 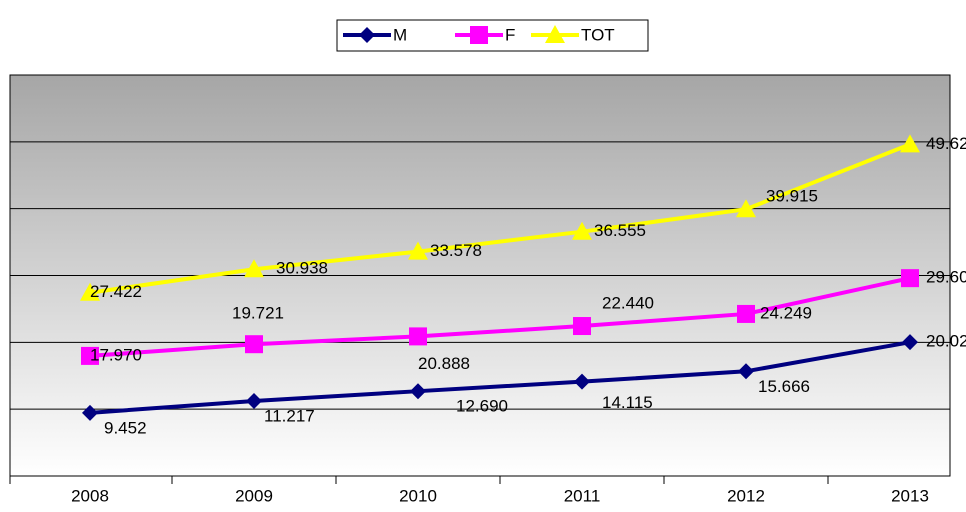 I want to click on x-tick-label: 2011, so click(x=582, y=495).